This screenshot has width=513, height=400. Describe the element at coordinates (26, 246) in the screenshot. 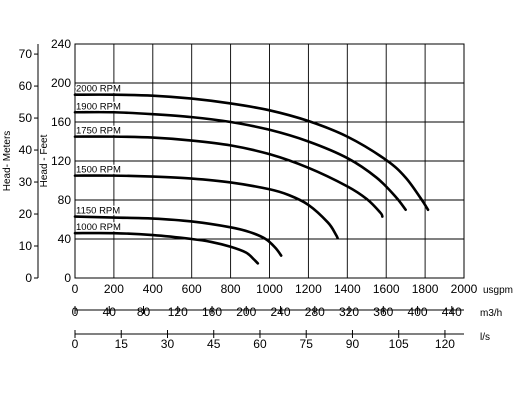

I see `y-meters-tick-label: 10` at that location.